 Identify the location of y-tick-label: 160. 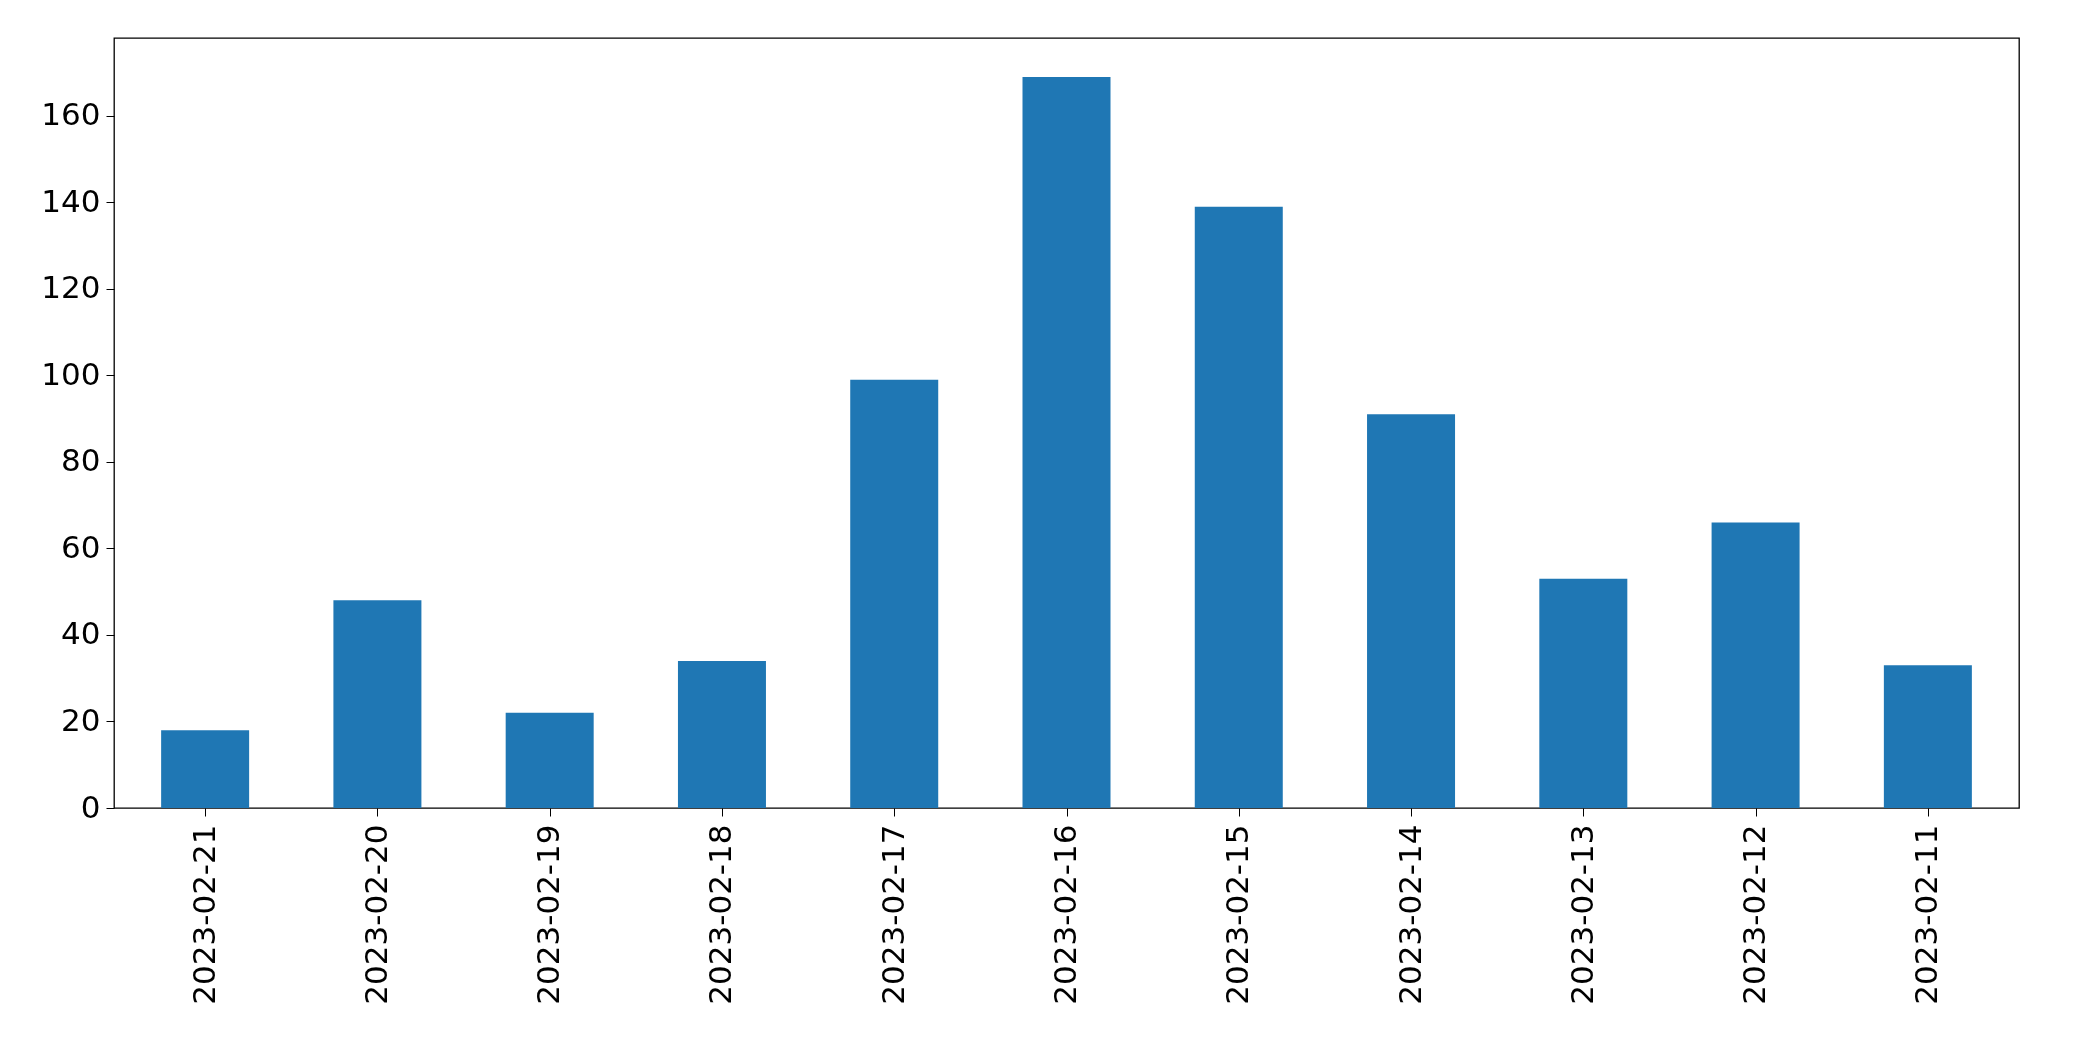
(71, 114).